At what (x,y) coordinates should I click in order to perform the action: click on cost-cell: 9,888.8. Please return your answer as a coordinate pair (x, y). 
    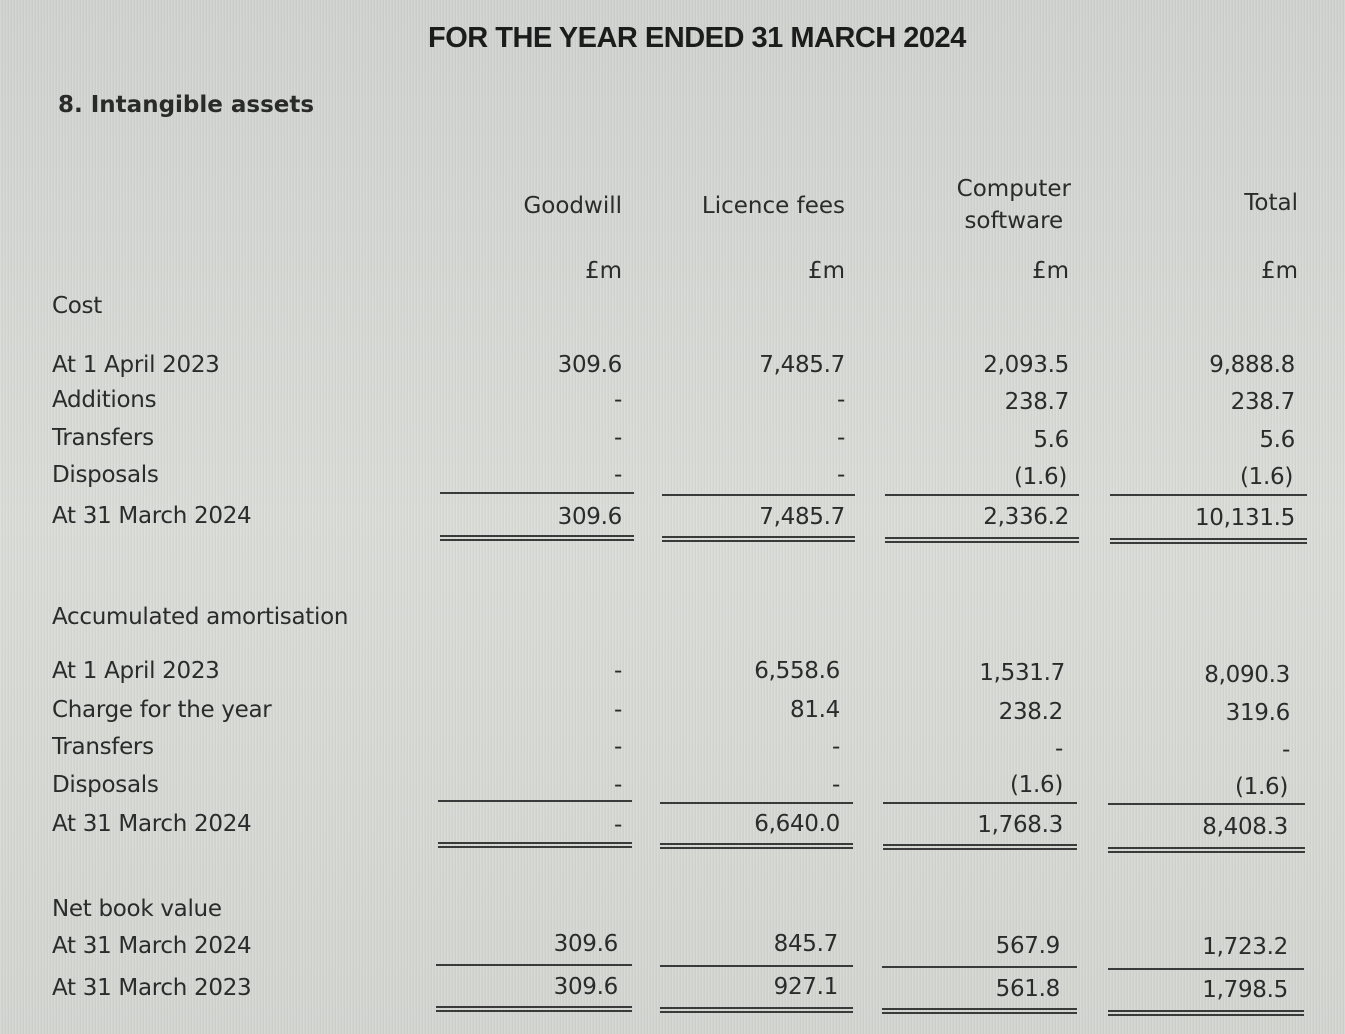
    Looking at the image, I should click on (1252, 365).